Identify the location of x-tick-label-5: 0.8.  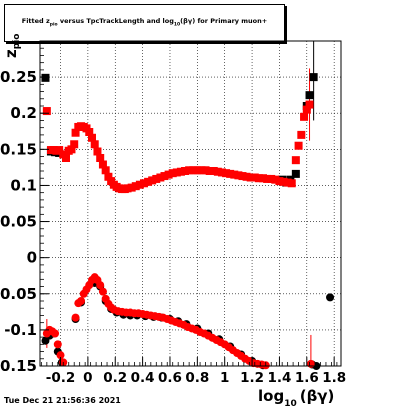
(197, 378).